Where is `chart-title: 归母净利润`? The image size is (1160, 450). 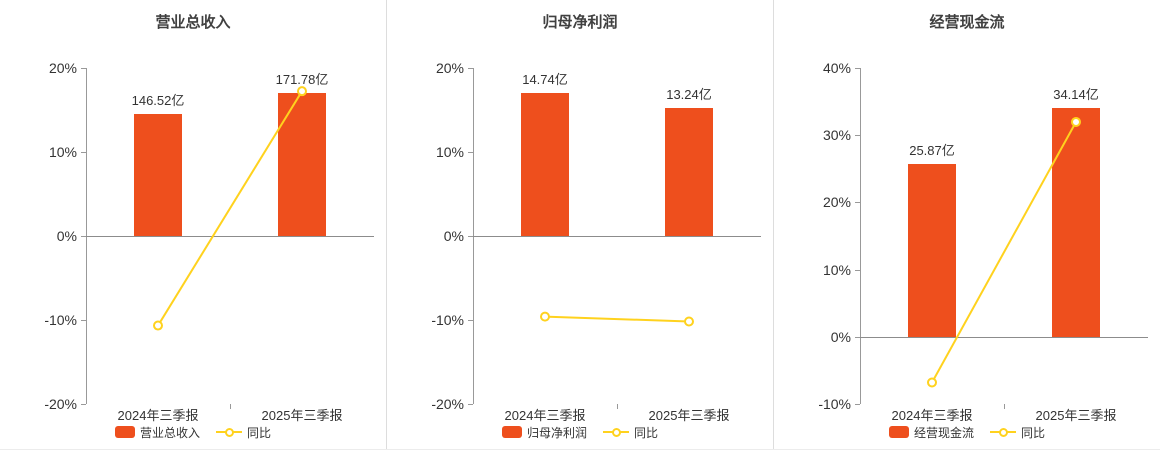
chart-title: 归母净利润 is located at coordinates (580, 22).